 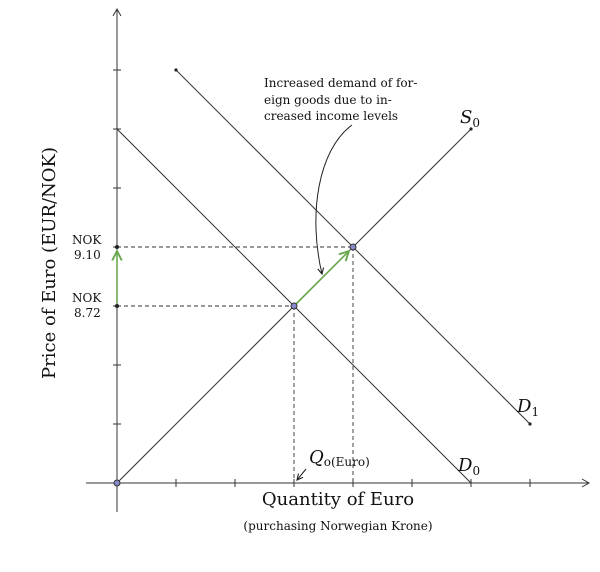 I want to click on x-axis-subtitle: (purchasing Norwegian Krone), so click(x=337, y=526).